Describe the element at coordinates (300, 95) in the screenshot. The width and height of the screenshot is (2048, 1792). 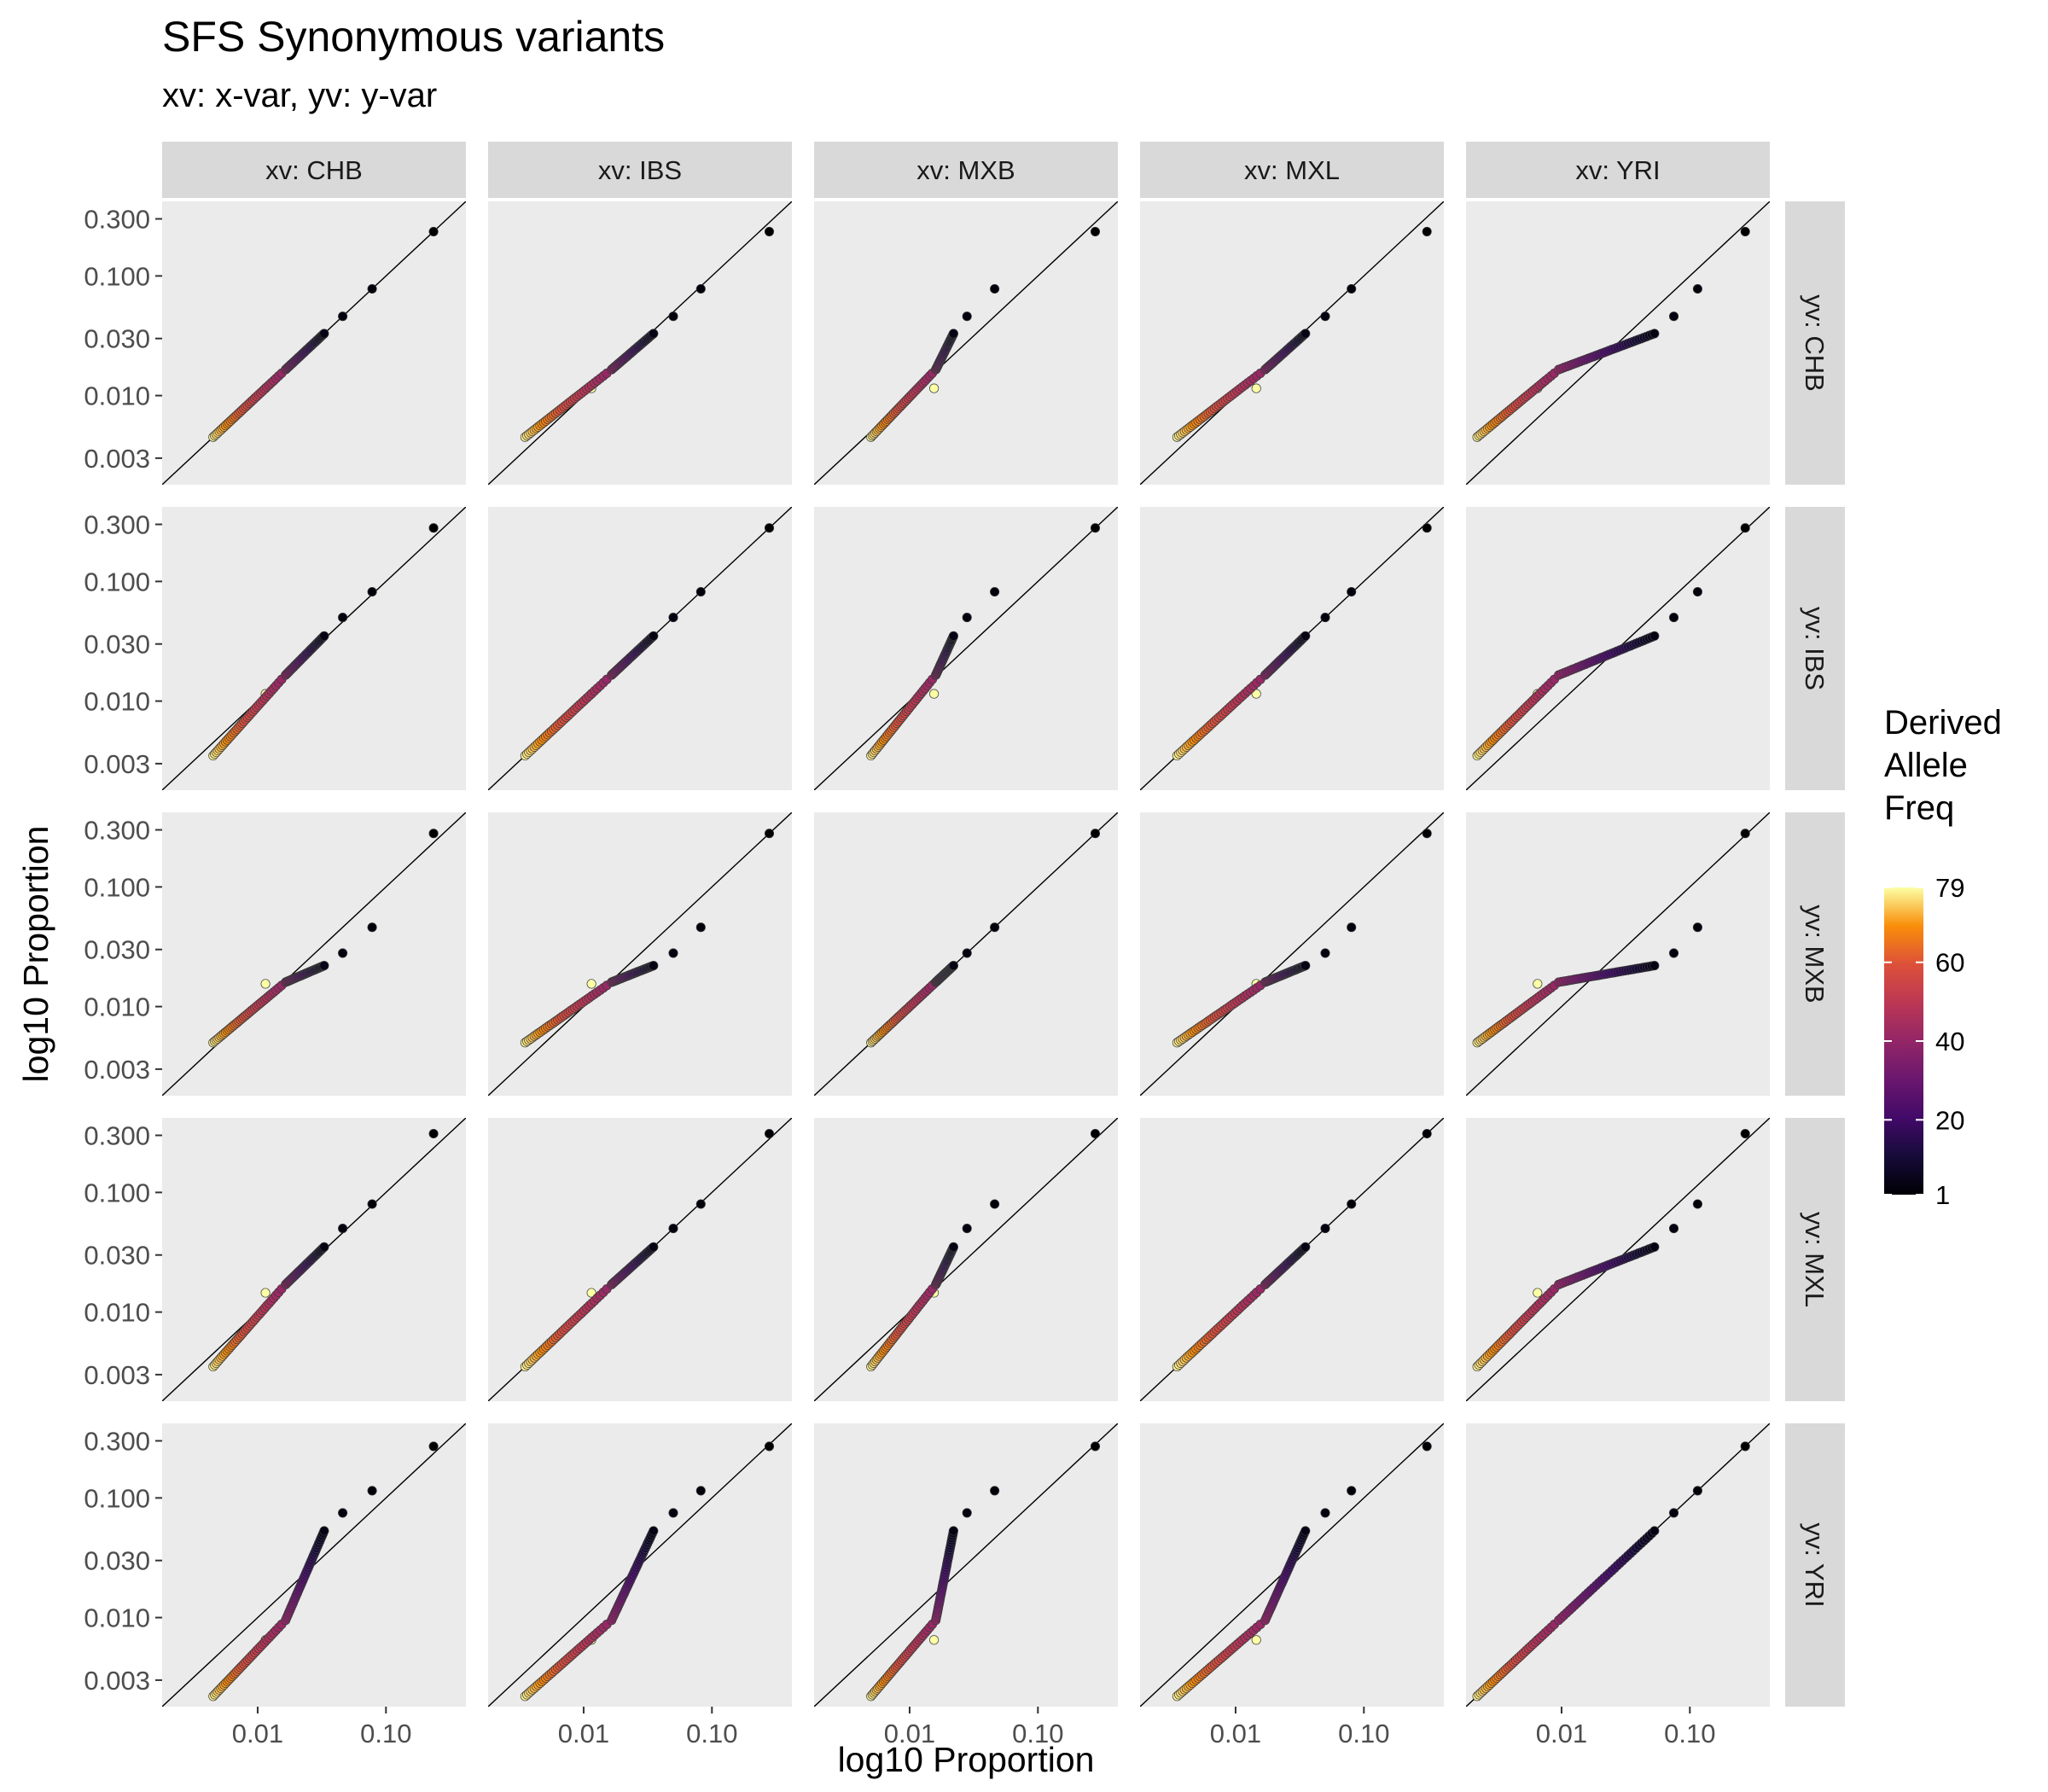
I see `chart-subtitle: xv: x-var, yv: y-var` at that location.